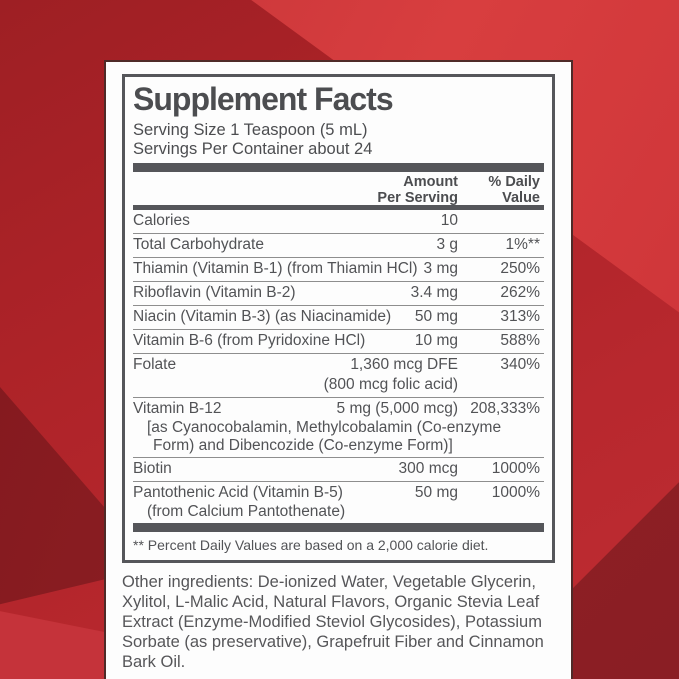  Describe the element at coordinates (428, 469) in the screenshot. I see `nutrient-amount: 300 mcg` at that location.